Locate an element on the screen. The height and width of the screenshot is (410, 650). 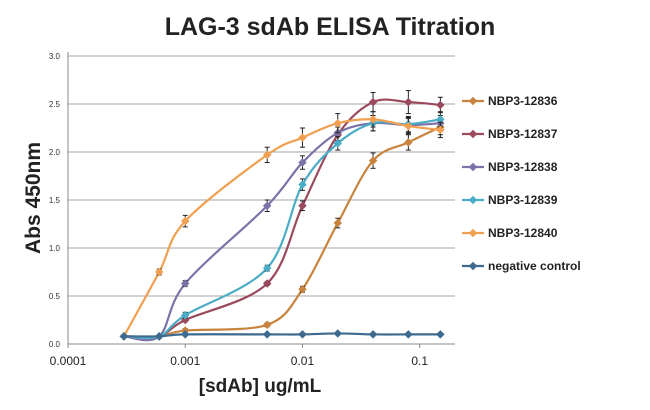
legend-label: NBP3-12836 is located at coordinates (523, 101).